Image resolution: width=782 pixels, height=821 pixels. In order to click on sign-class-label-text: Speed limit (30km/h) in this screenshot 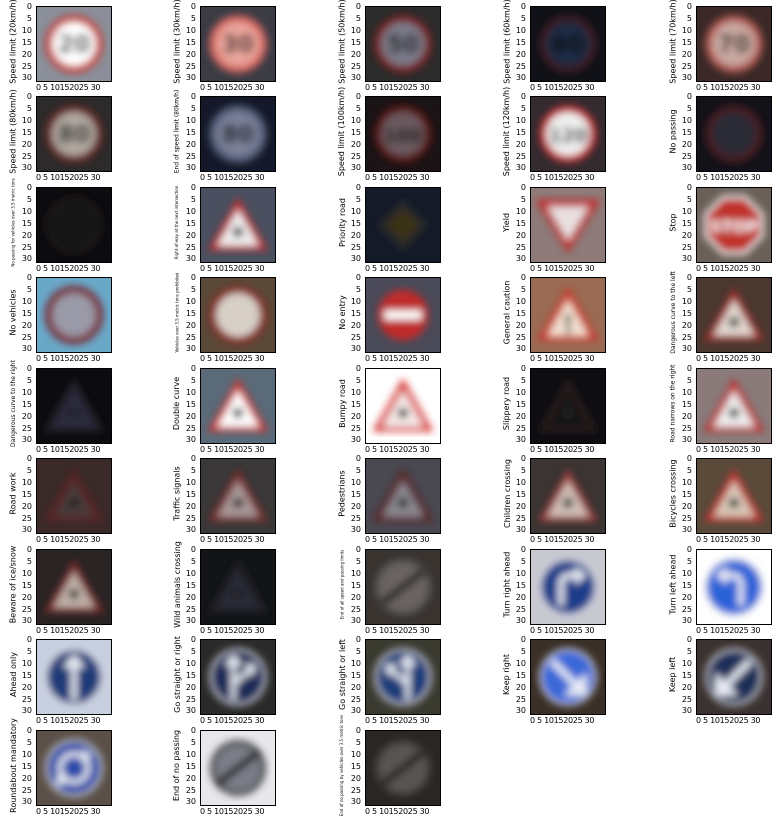, I will do `click(177, 42)`.